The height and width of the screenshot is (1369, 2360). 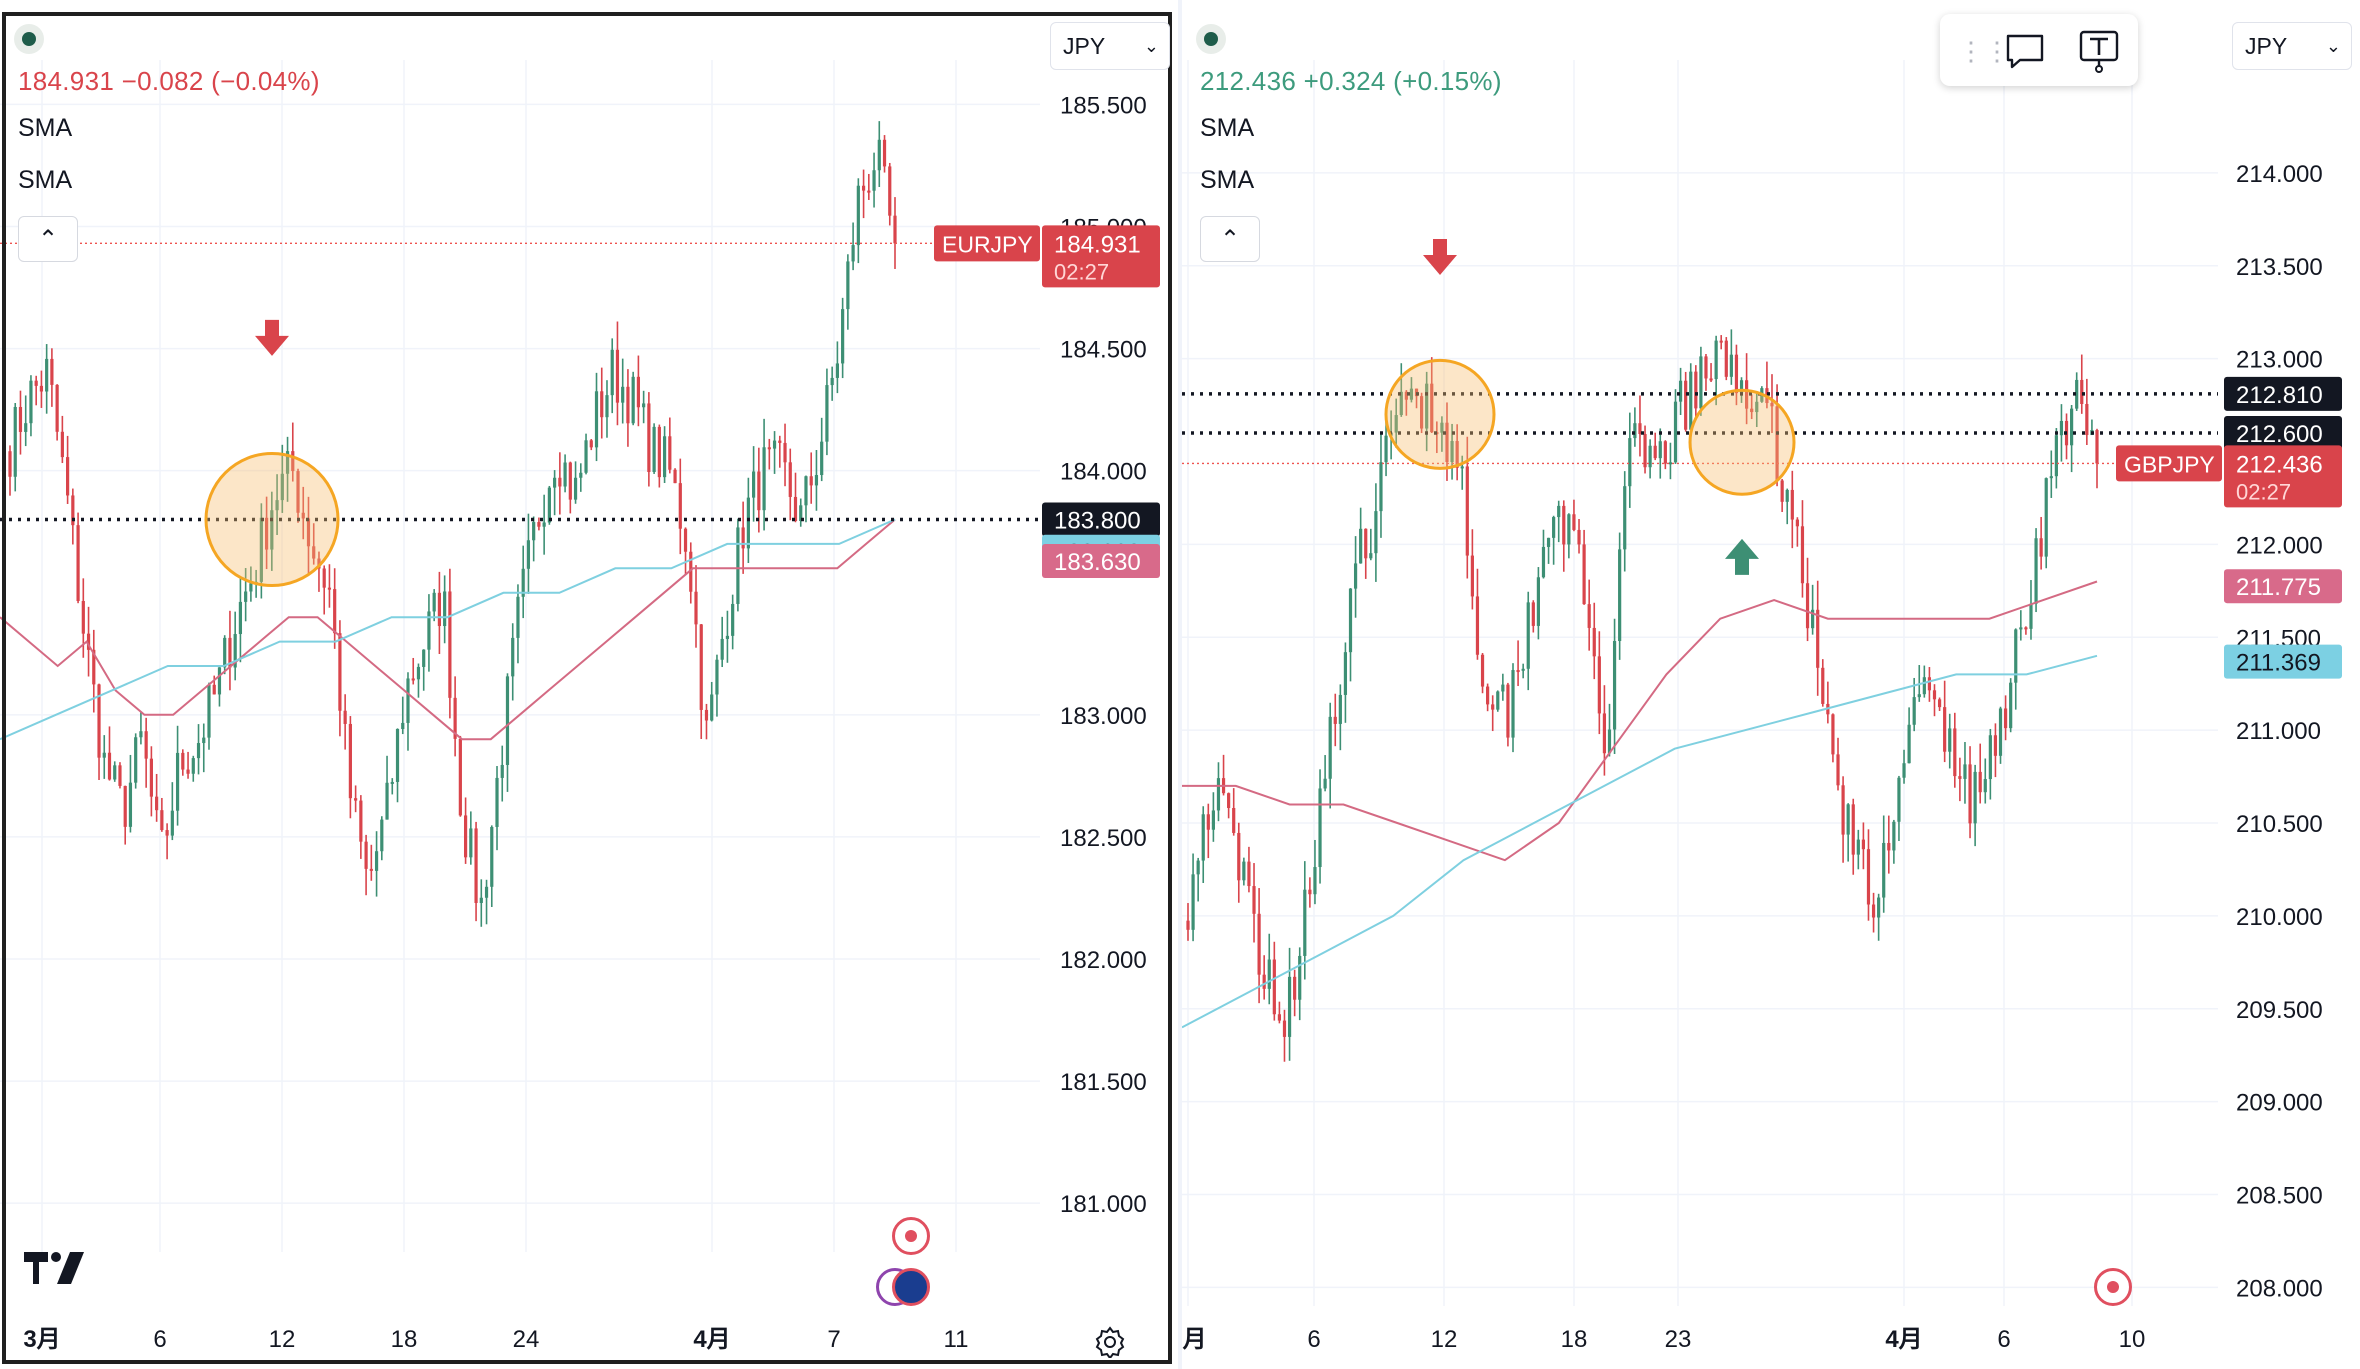 What do you see at coordinates (1103, 960) in the screenshot?
I see `y-tick-label: 182.000` at bounding box center [1103, 960].